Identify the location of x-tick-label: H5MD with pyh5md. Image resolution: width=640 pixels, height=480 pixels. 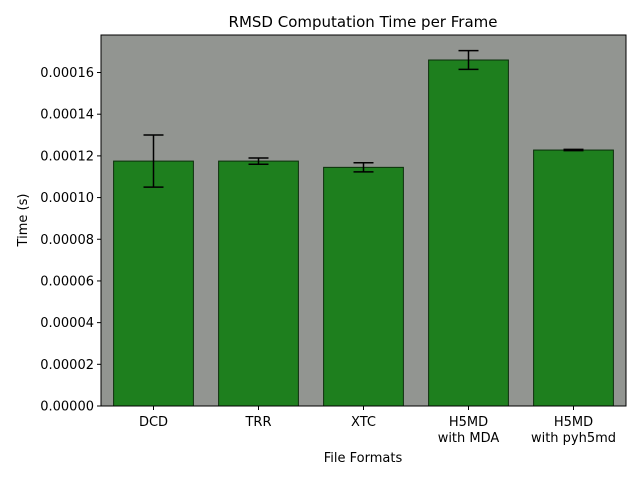
(573, 430).